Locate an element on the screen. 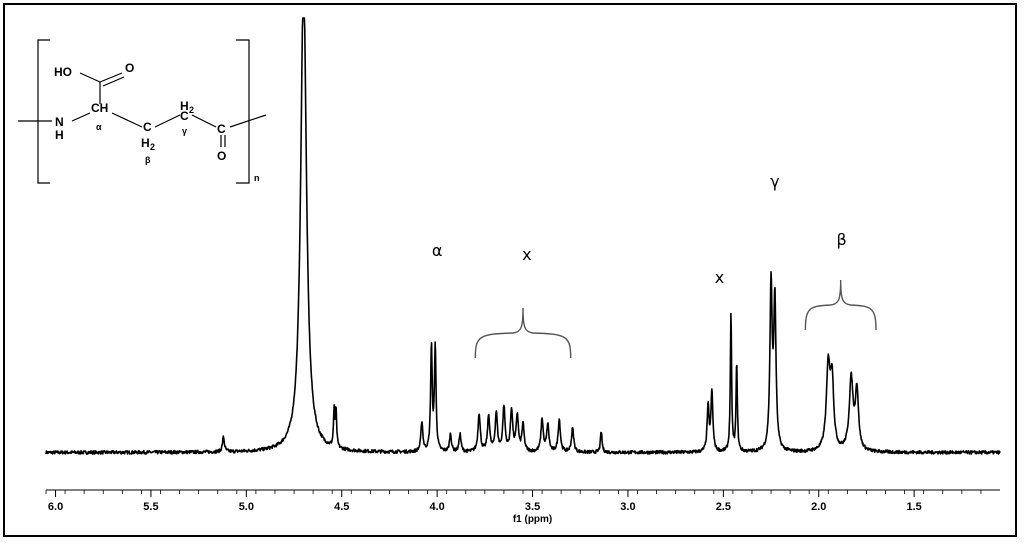 This screenshot has width=1024, height=543. bond-c-ho is located at coordinates (90, 77).